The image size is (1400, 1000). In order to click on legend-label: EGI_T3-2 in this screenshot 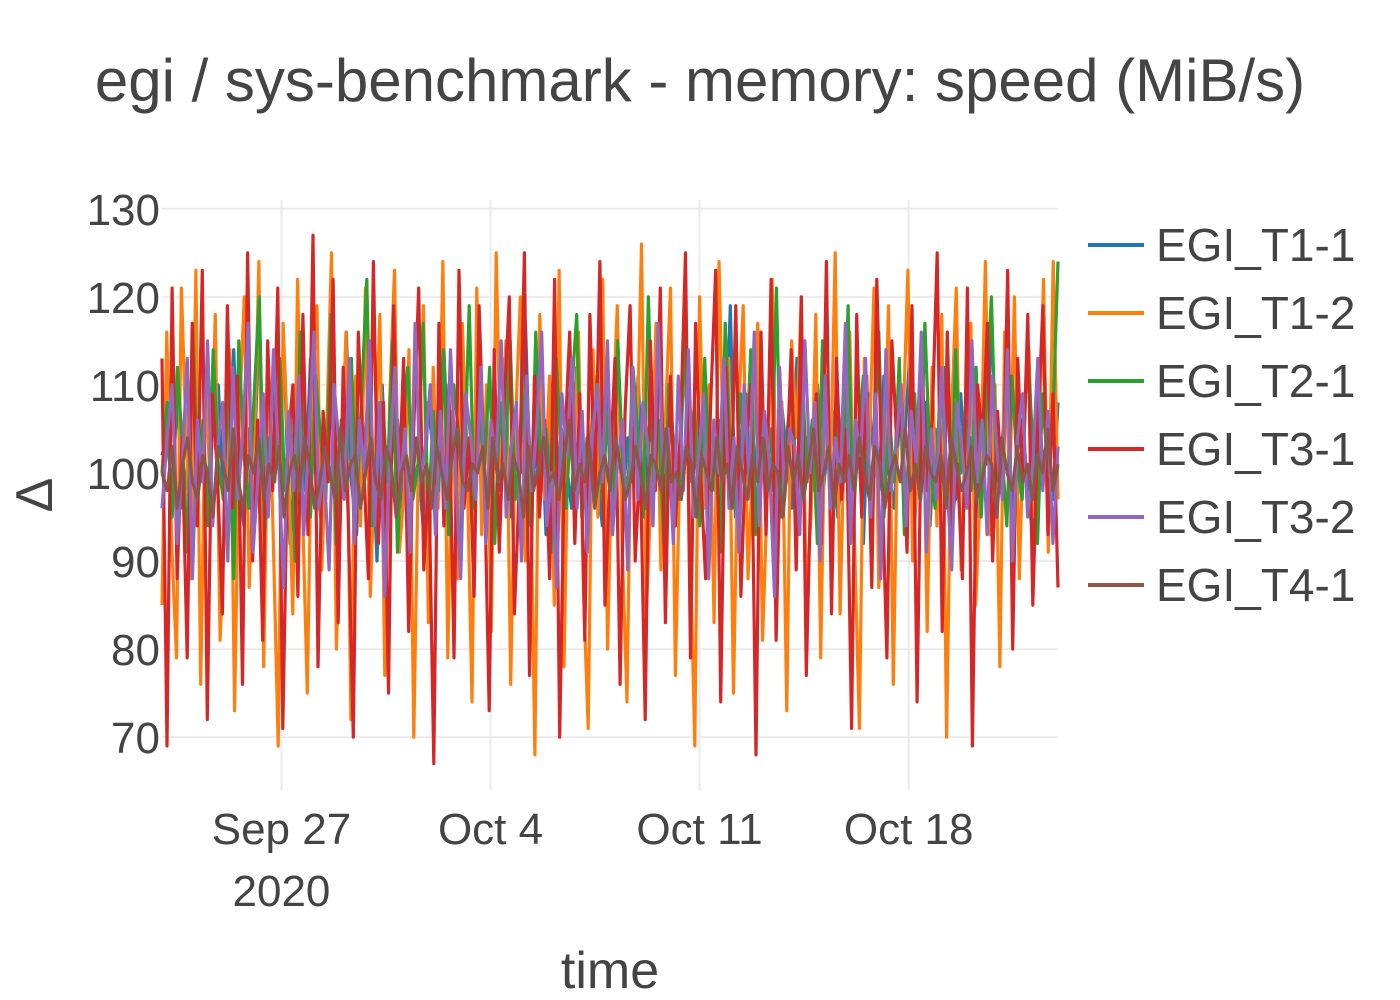, I will do `click(1255, 517)`.